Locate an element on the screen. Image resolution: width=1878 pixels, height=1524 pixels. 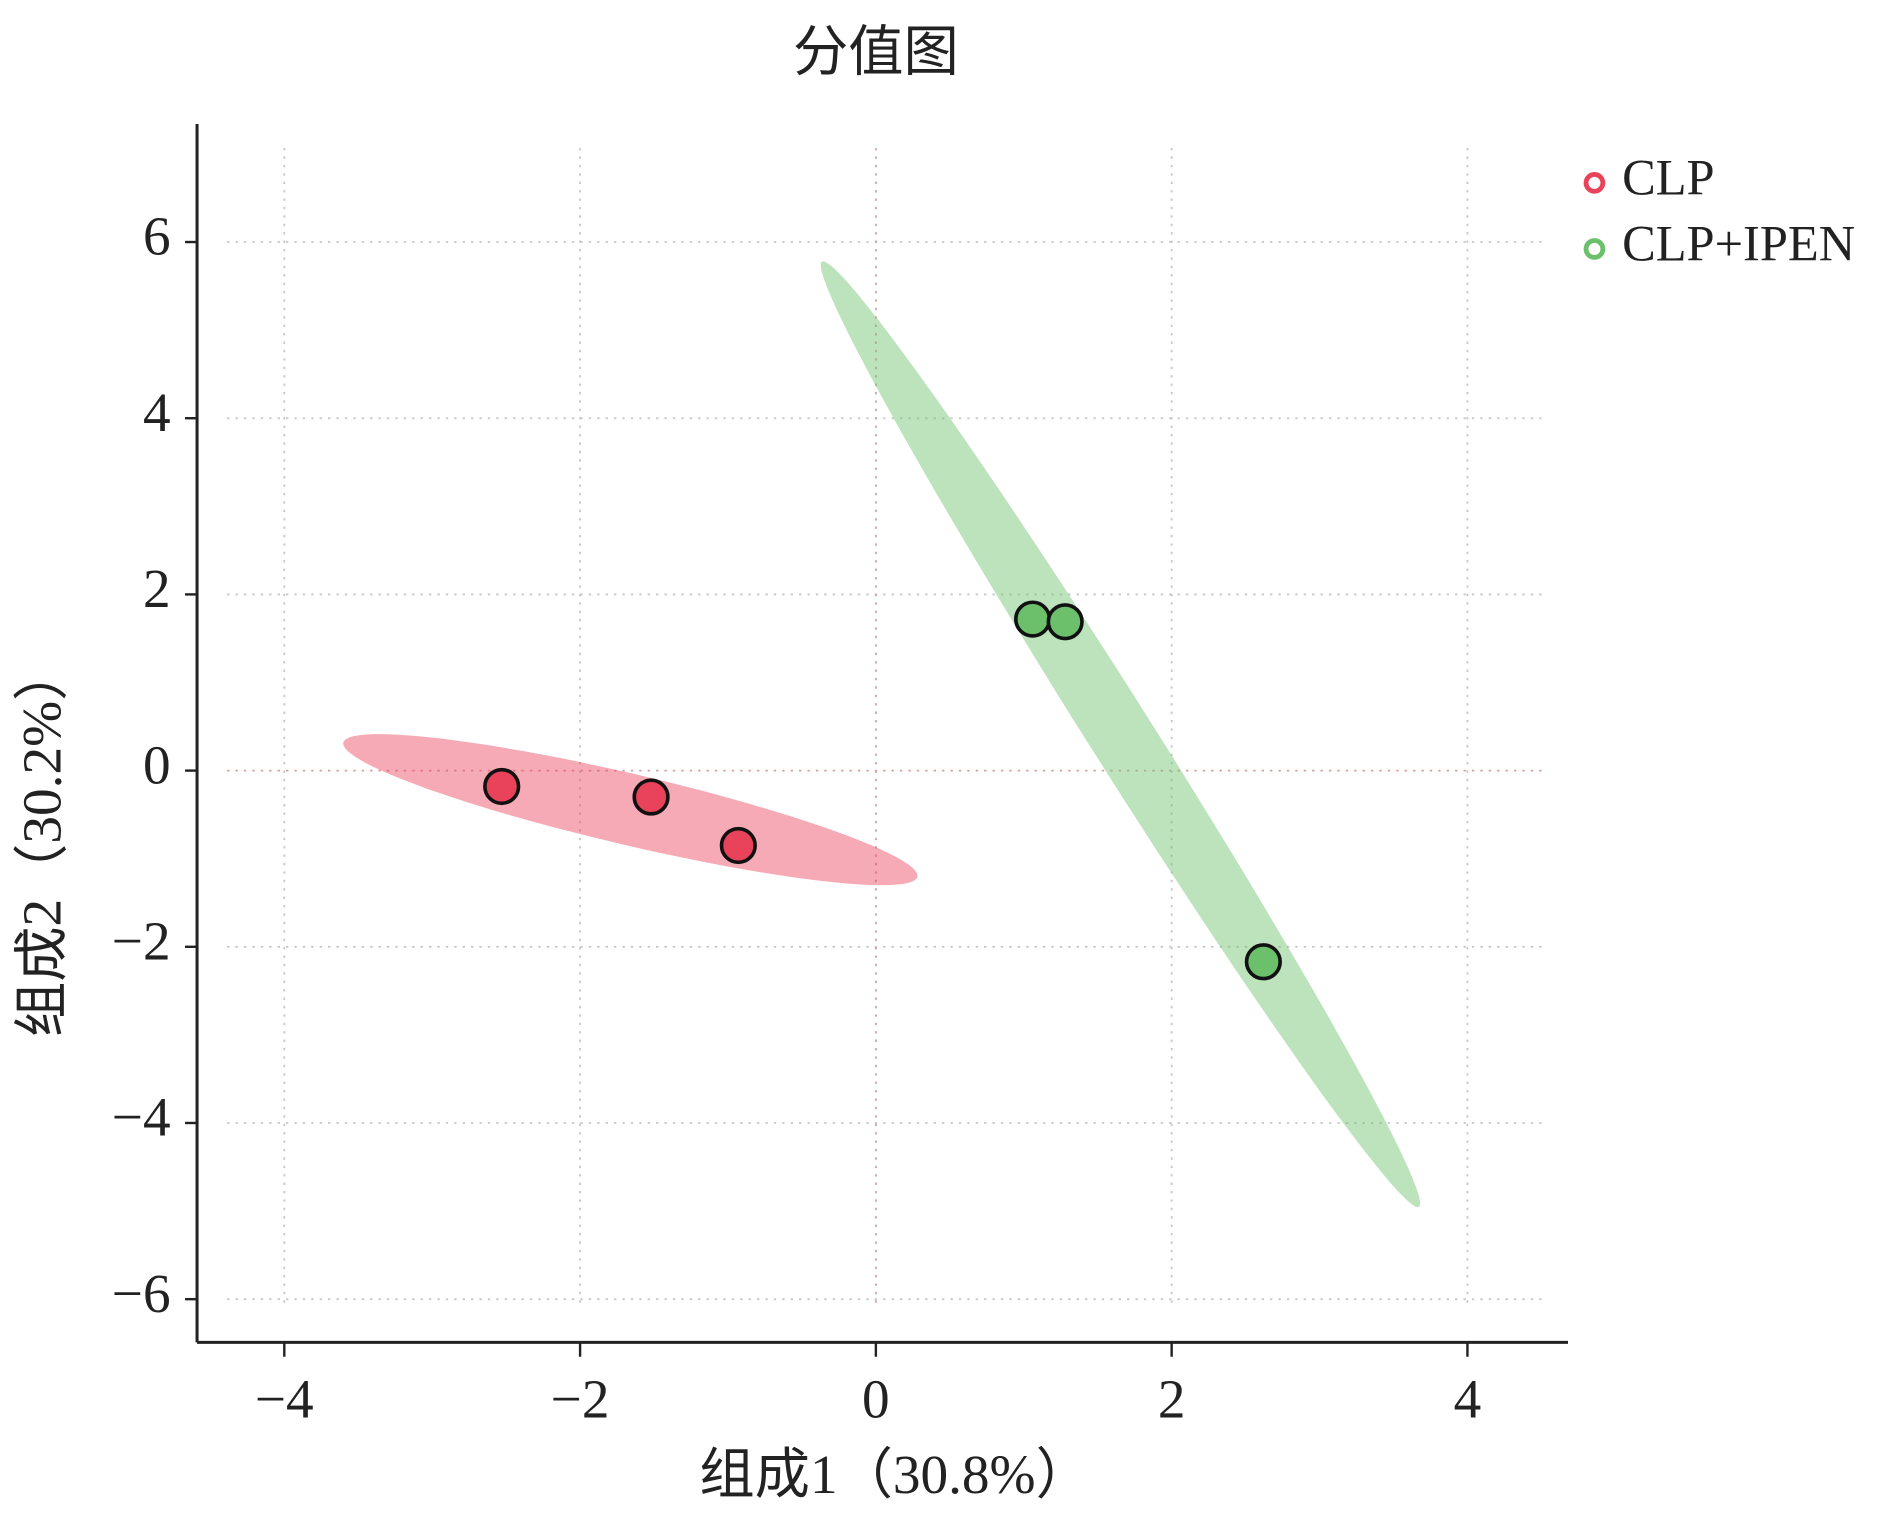
x-tick-label: 0 is located at coordinates (876, 1399).